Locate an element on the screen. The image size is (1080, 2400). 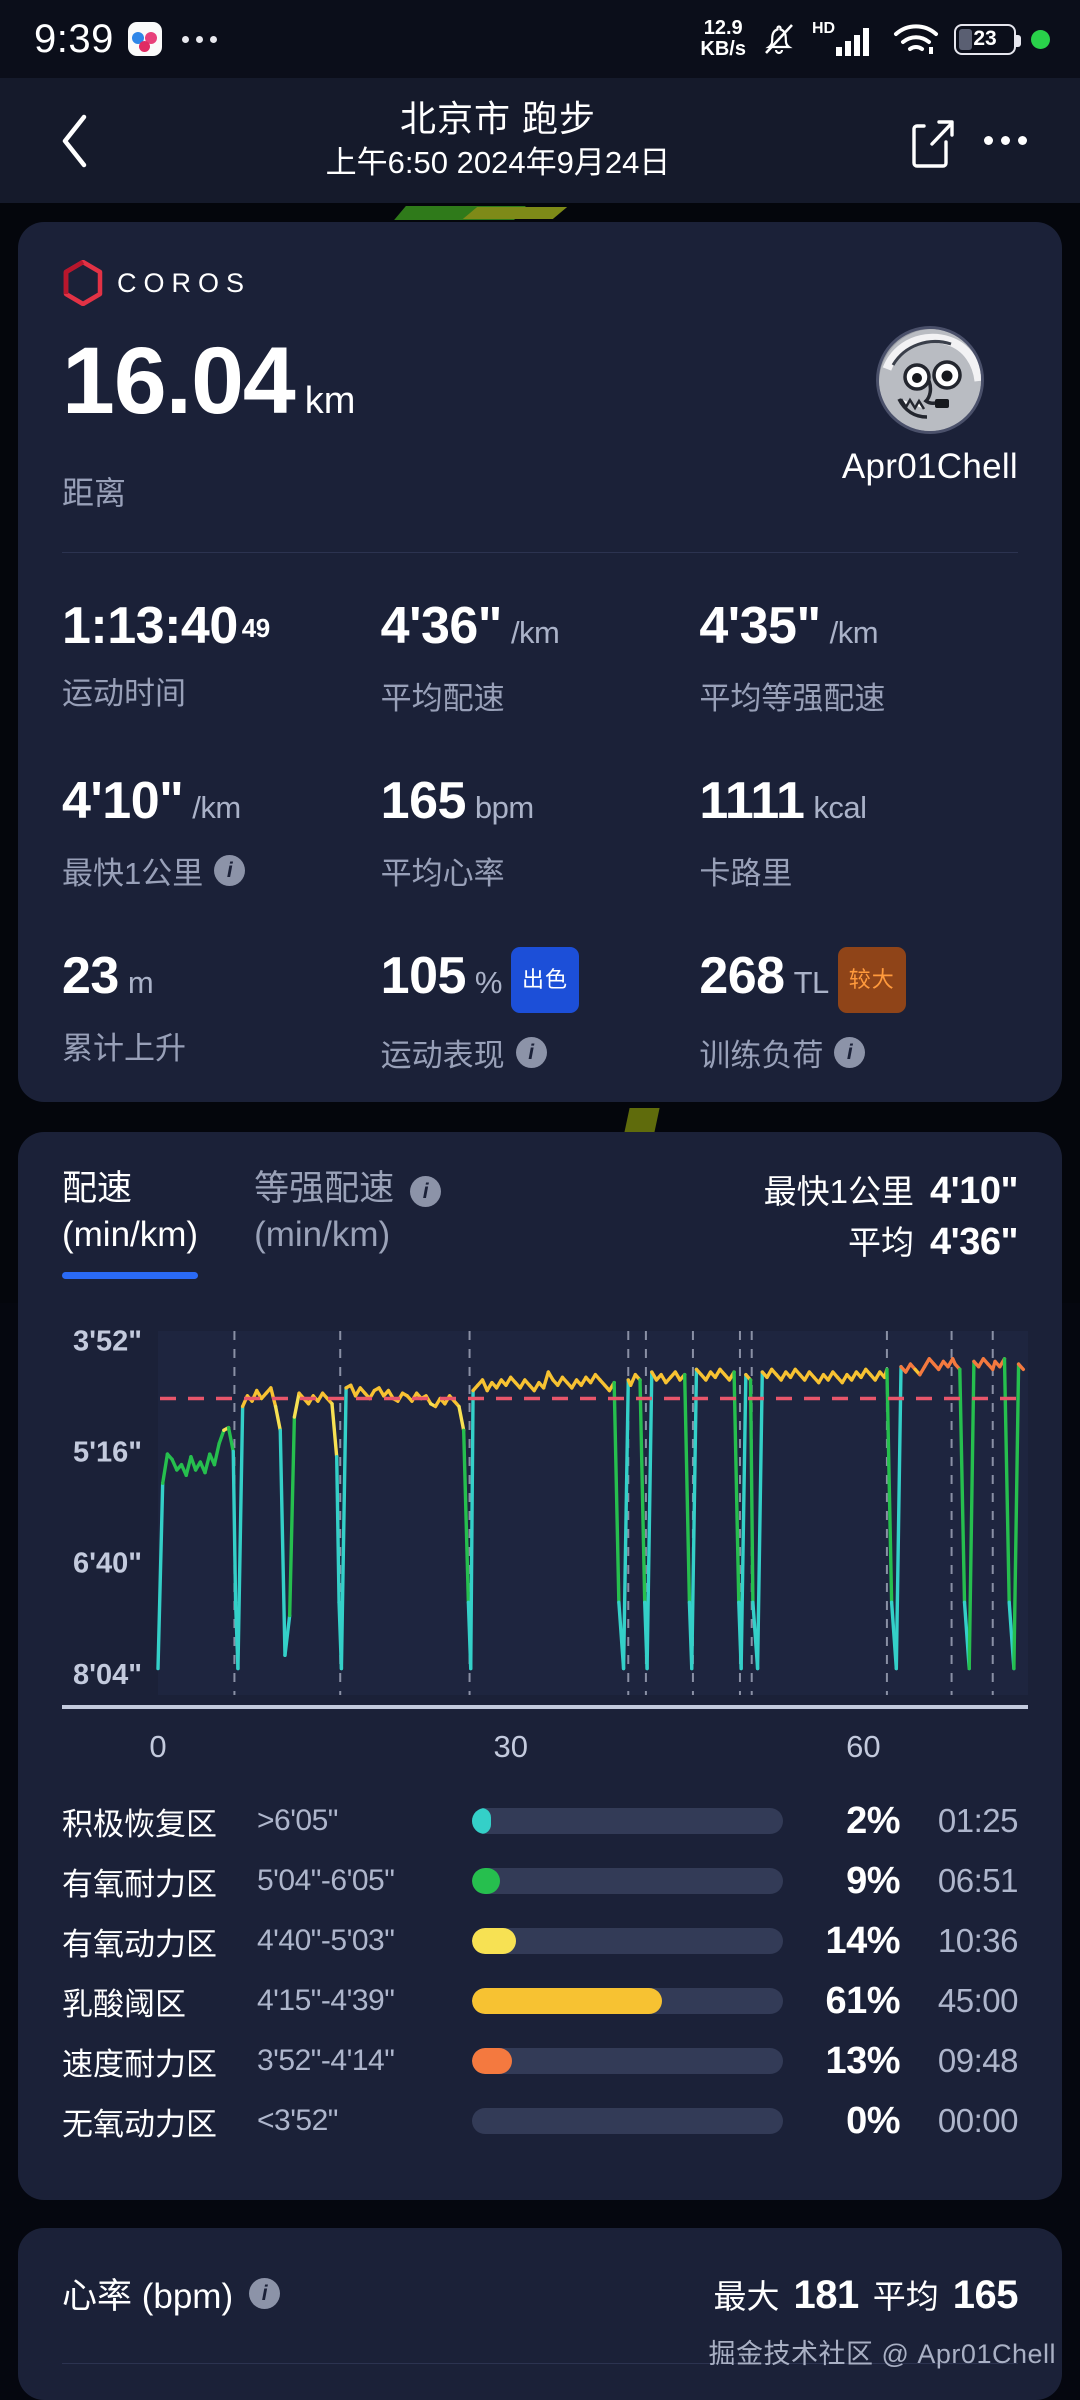
app-header: 北京市 跑步 上午6:50 2024年9月24日 is located at coordinates (540, 140).